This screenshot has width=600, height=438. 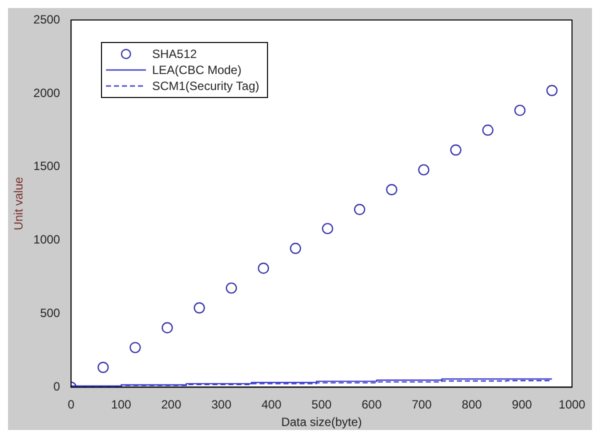 What do you see at coordinates (271, 405) in the screenshot?
I see `x-tick-label: 400` at bounding box center [271, 405].